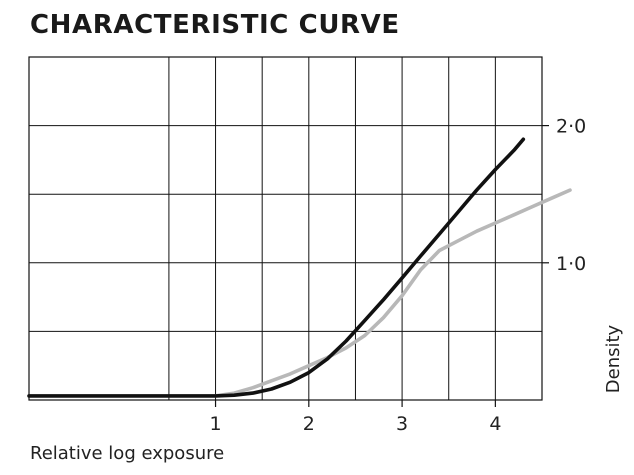 The width and height of the screenshot is (634, 475). I want to click on y-axis-label: Density, so click(613, 358).